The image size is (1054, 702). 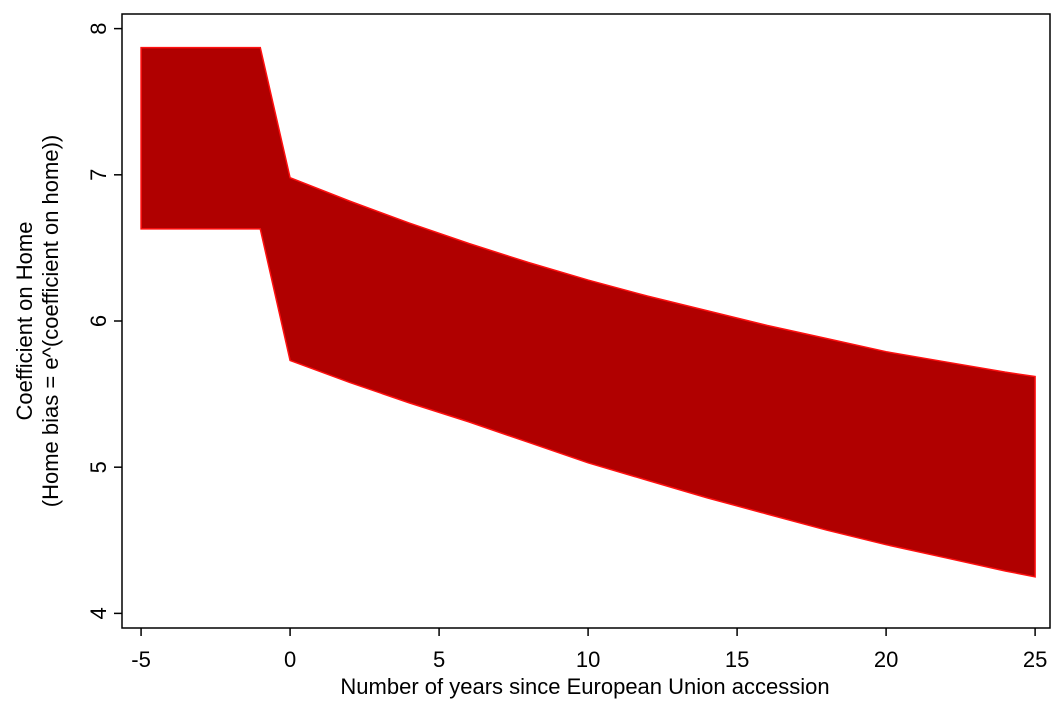 I want to click on x-tick-label: 5, so click(x=439, y=659).